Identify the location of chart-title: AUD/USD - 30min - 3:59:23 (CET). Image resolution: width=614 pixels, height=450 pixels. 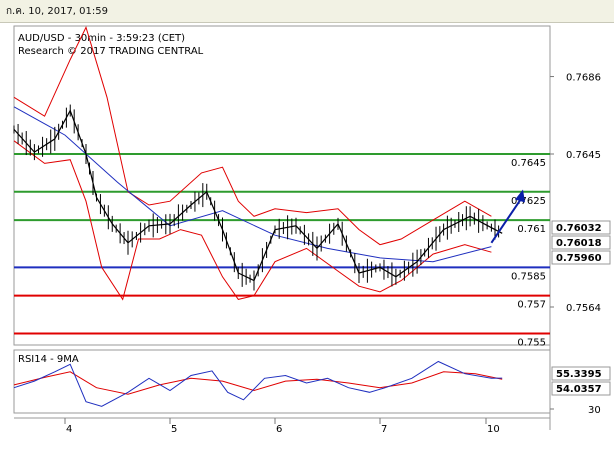
(101, 38).